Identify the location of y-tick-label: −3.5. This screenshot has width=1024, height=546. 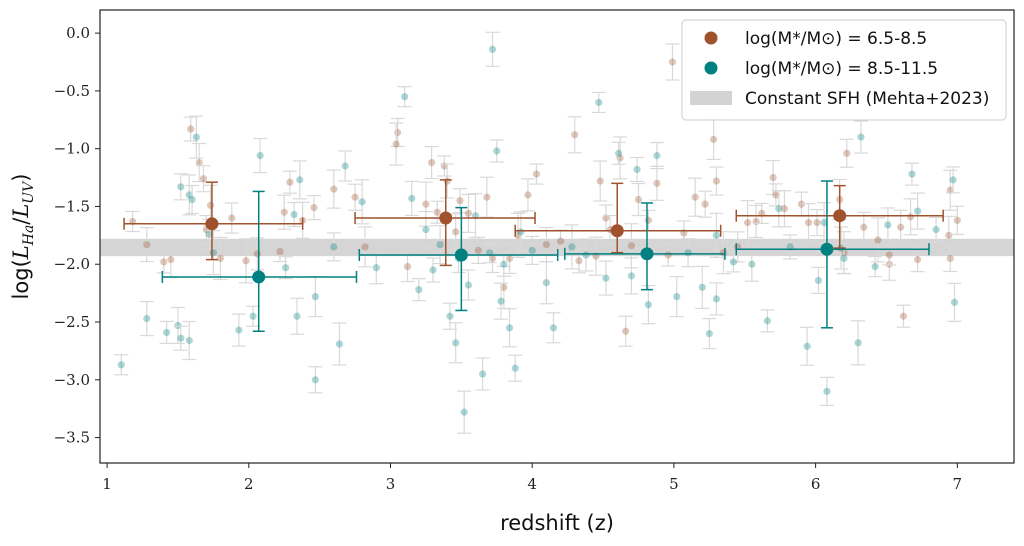
(72, 438).